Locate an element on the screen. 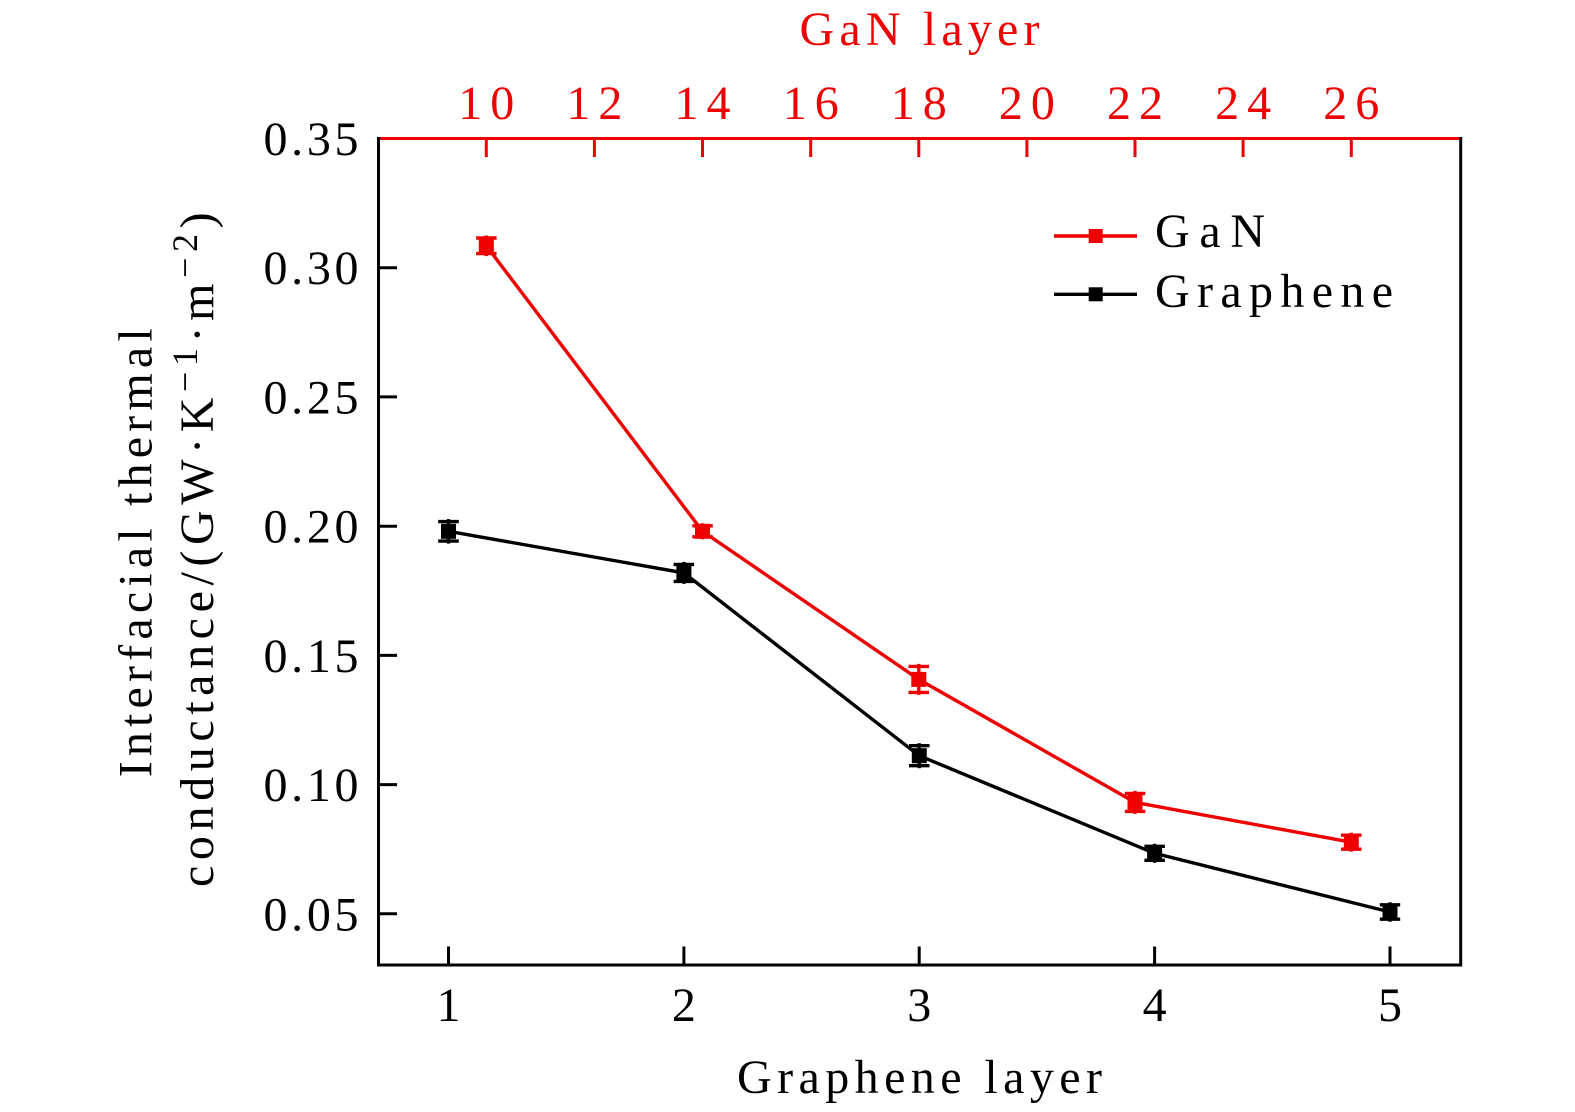  svg-text: 2 is located at coordinates (684, 1005).